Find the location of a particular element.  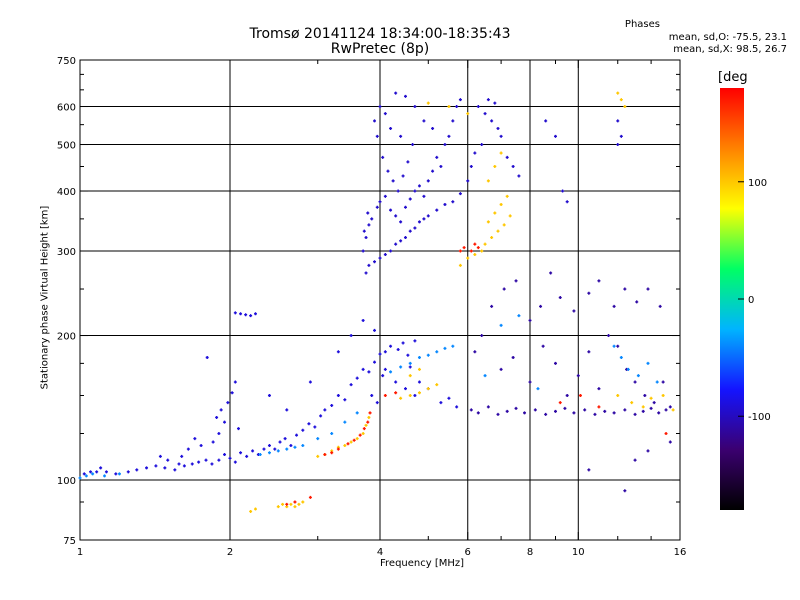

y-tick-label: 750 is located at coordinates (66, 61).